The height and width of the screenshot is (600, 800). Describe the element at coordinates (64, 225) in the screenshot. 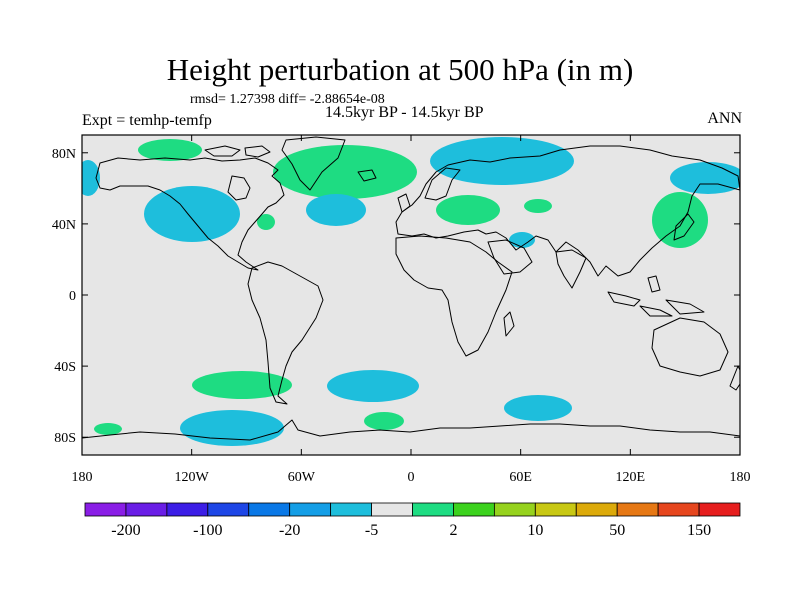

I see `y-tick-label: 40N` at that location.